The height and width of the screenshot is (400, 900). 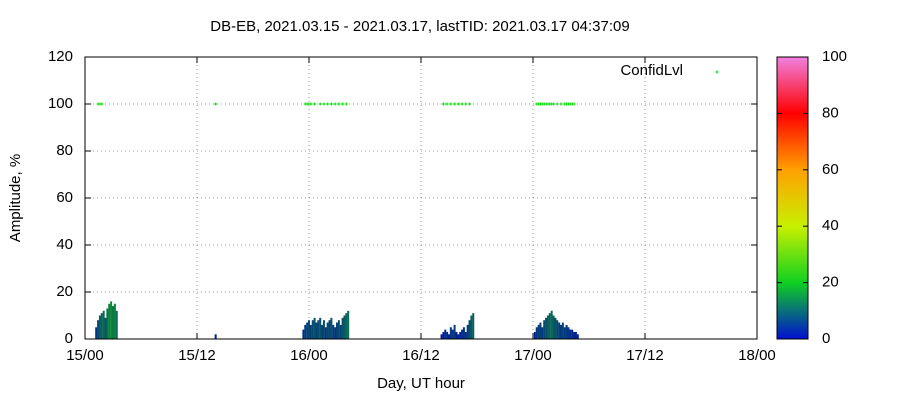 What do you see at coordinates (830, 169) in the screenshot?
I see `colorbar-tick-label: 60` at bounding box center [830, 169].